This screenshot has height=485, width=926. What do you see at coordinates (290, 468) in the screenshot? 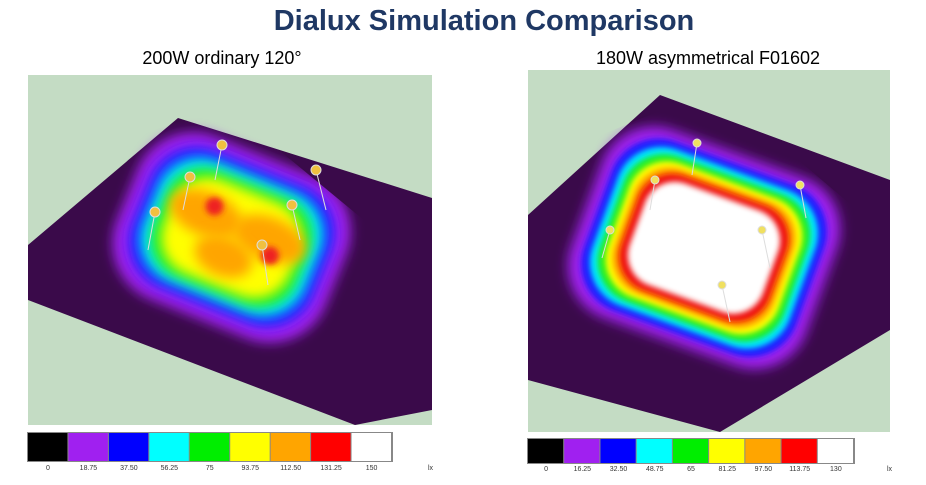
I see `legend-label: 112.50` at bounding box center [290, 468].